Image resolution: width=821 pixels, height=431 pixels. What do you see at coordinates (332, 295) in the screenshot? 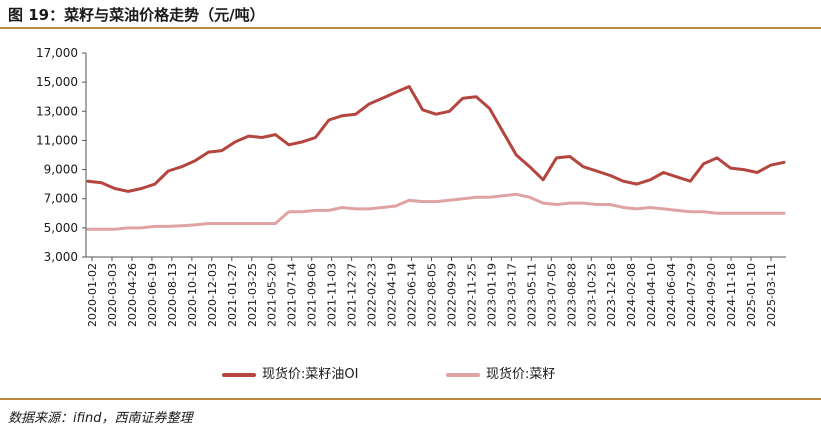
I see `x-tick-label: 2021-11-03` at bounding box center [332, 295].